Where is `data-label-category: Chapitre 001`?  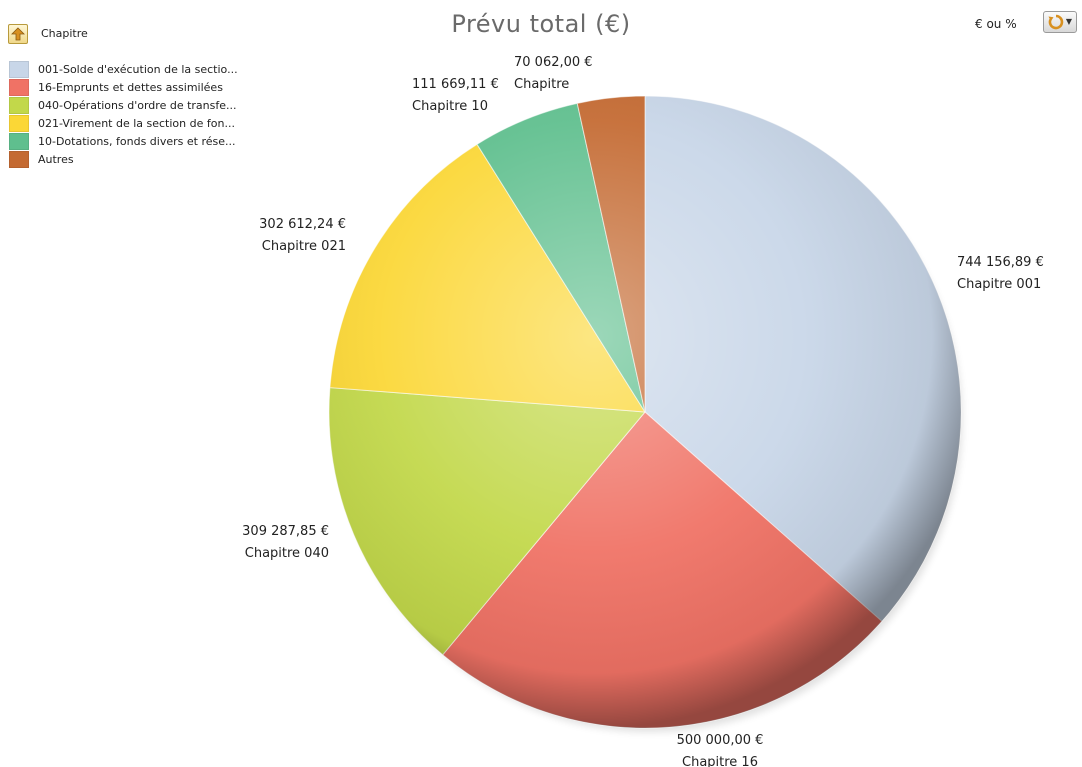 data-label-category: Chapitre 001 is located at coordinates (999, 284).